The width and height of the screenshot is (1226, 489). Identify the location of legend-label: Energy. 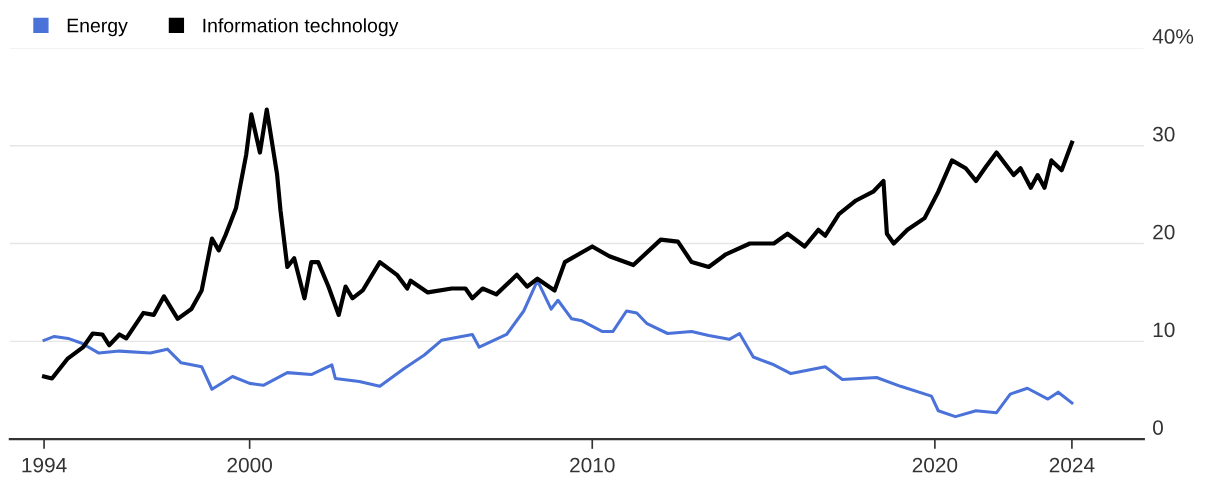
(97, 27).